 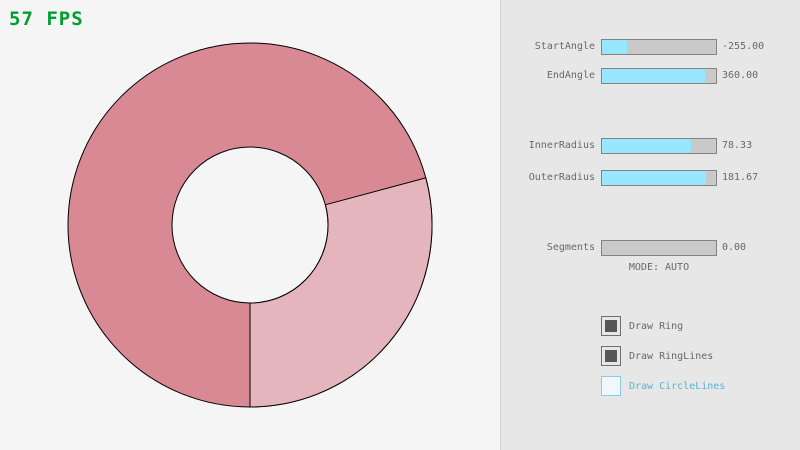 I want to click on endangle-label: EndAngle, so click(x=570, y=75).